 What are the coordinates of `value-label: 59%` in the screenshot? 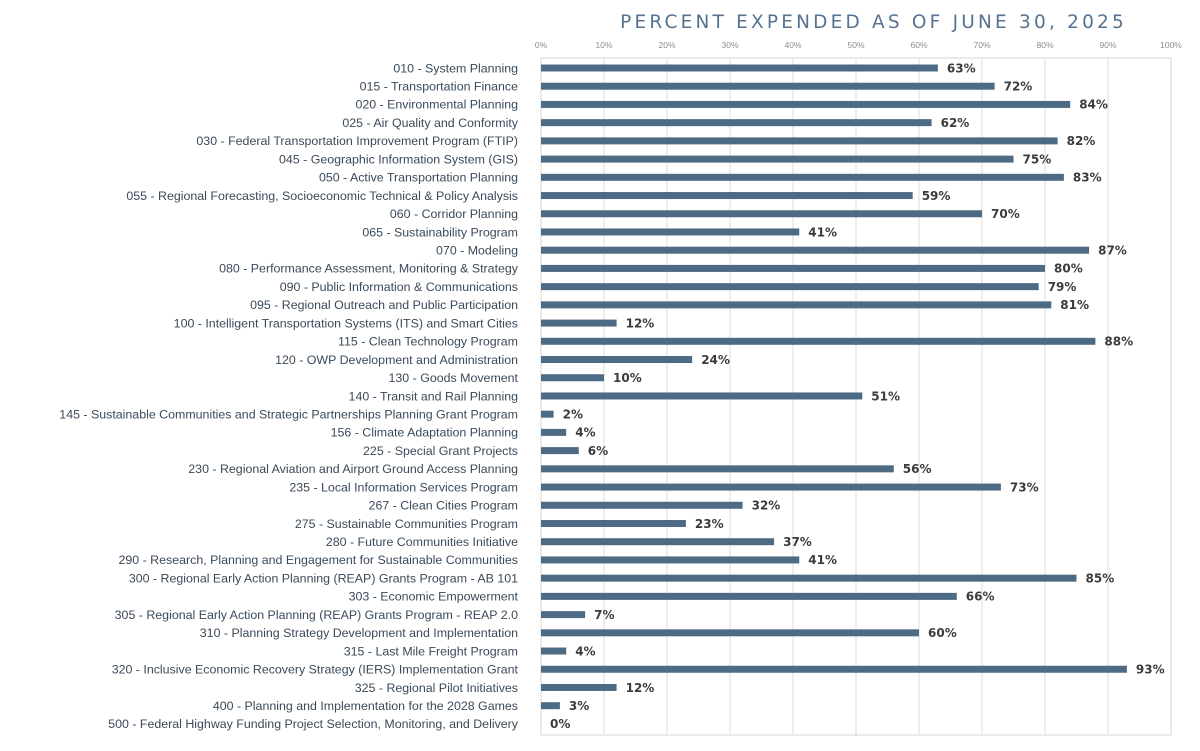 It's located at (936, 196).